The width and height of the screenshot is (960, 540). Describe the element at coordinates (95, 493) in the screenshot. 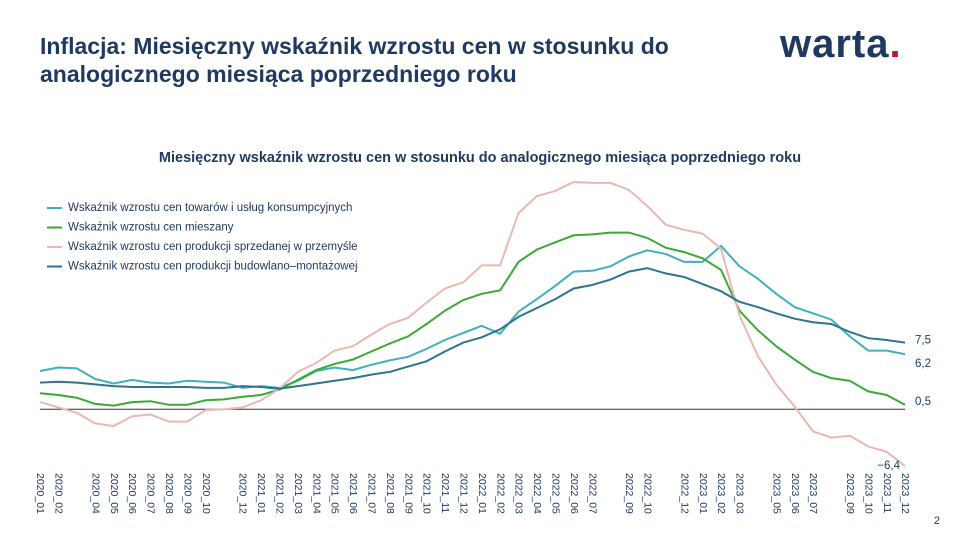

I see `x-tick-label: 2020_04` at that location.